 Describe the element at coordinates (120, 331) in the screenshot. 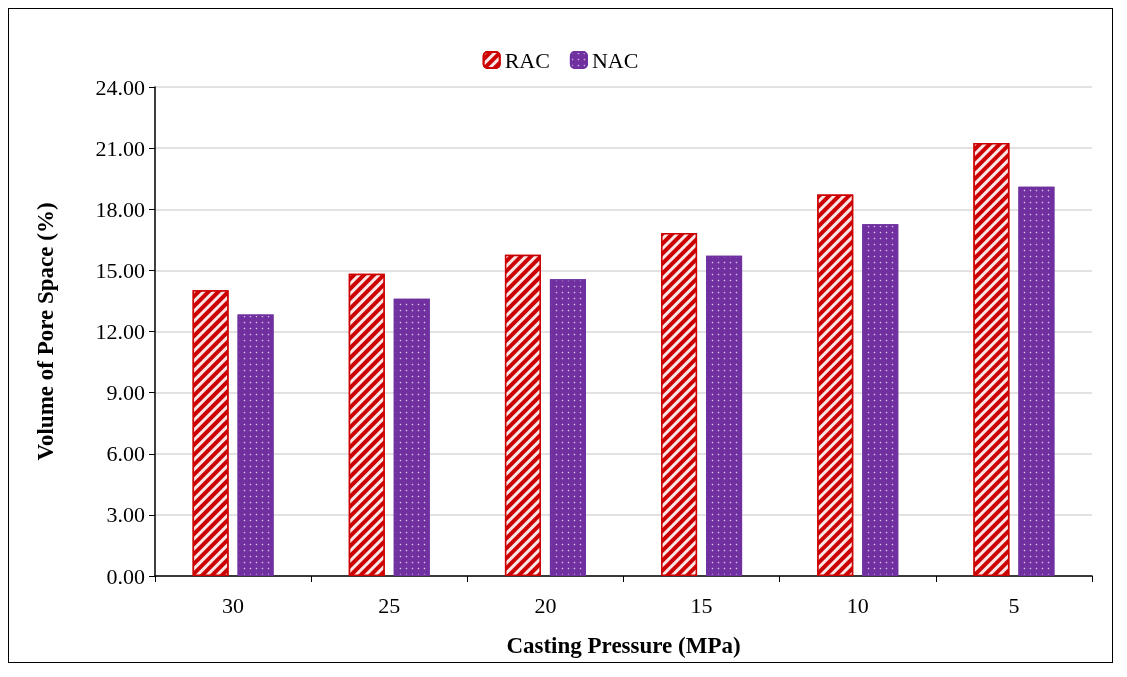

I see `y-tick-label: 12.00` at that location.